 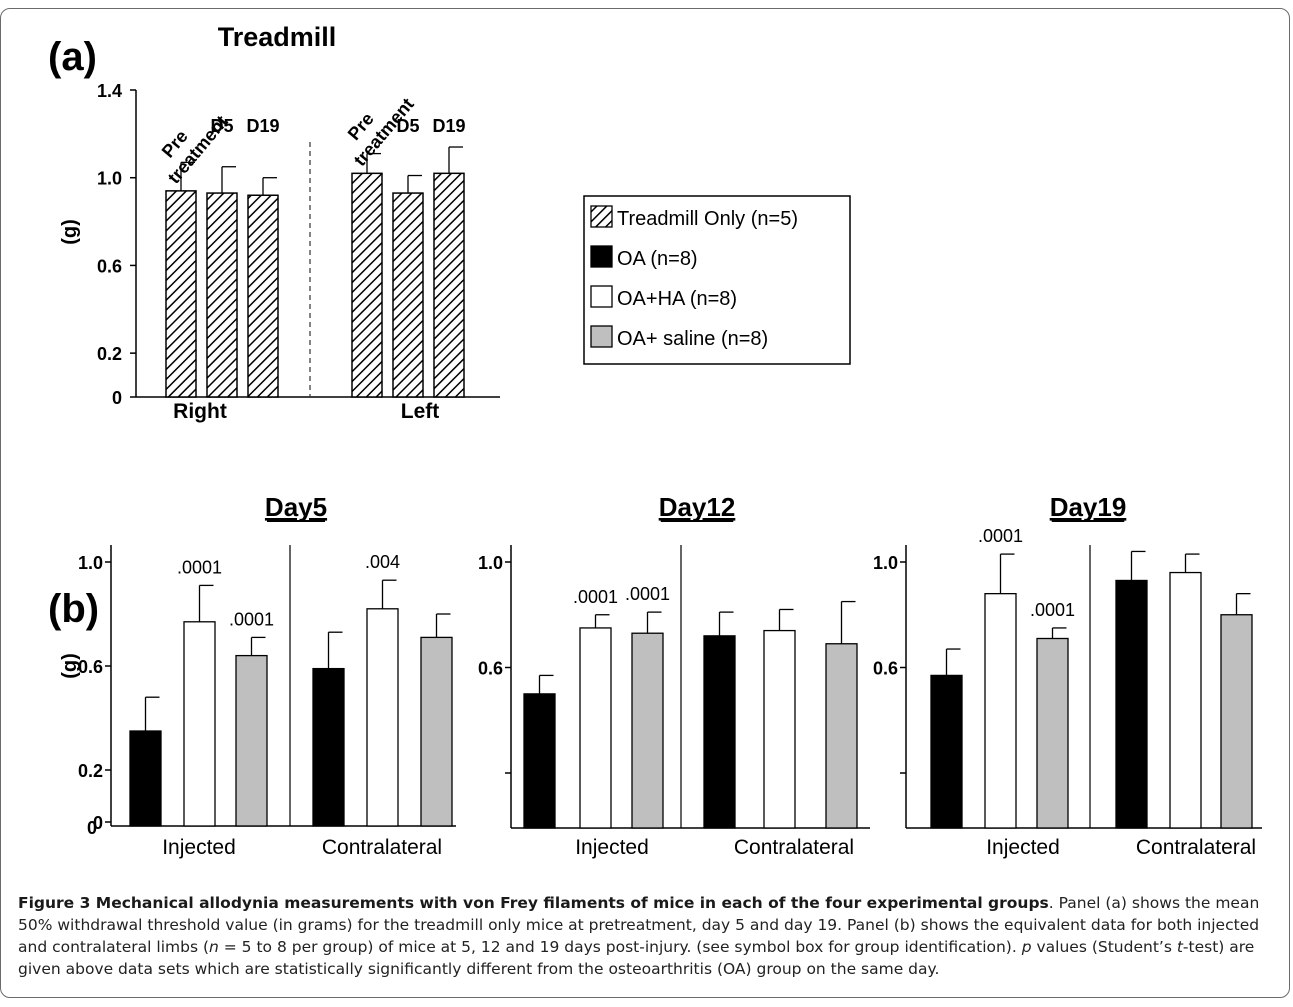 I want to click on legend-label: OA+HA (n=8), so click(x=677, y=299).